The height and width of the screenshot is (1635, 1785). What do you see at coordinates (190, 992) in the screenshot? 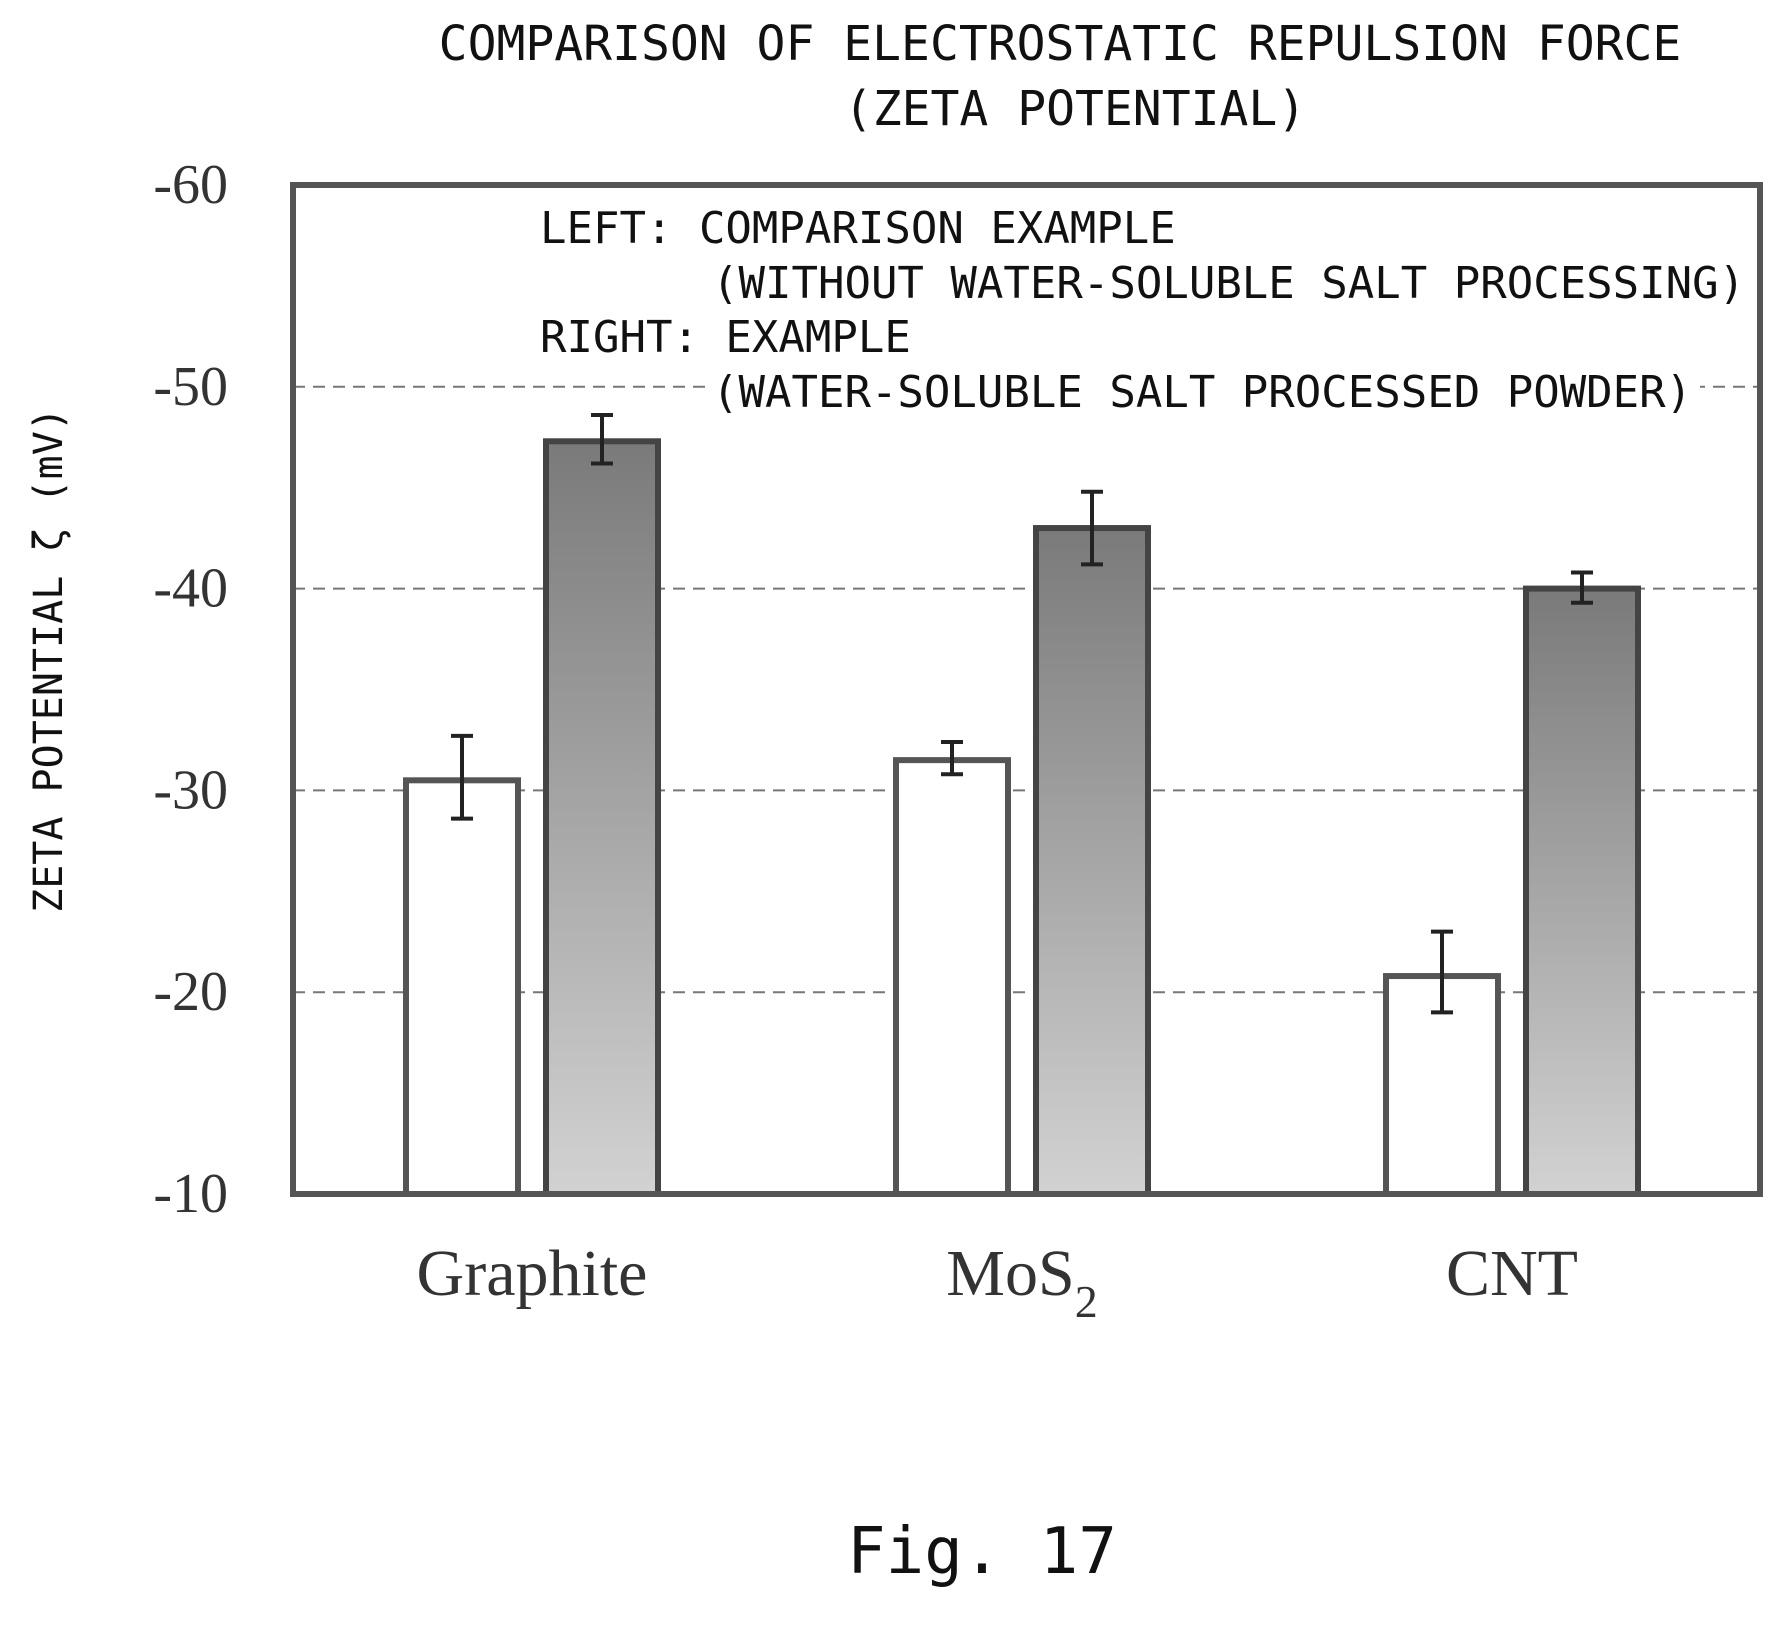
I see `y-tick-label: -20` at bounding box center [190, 992].